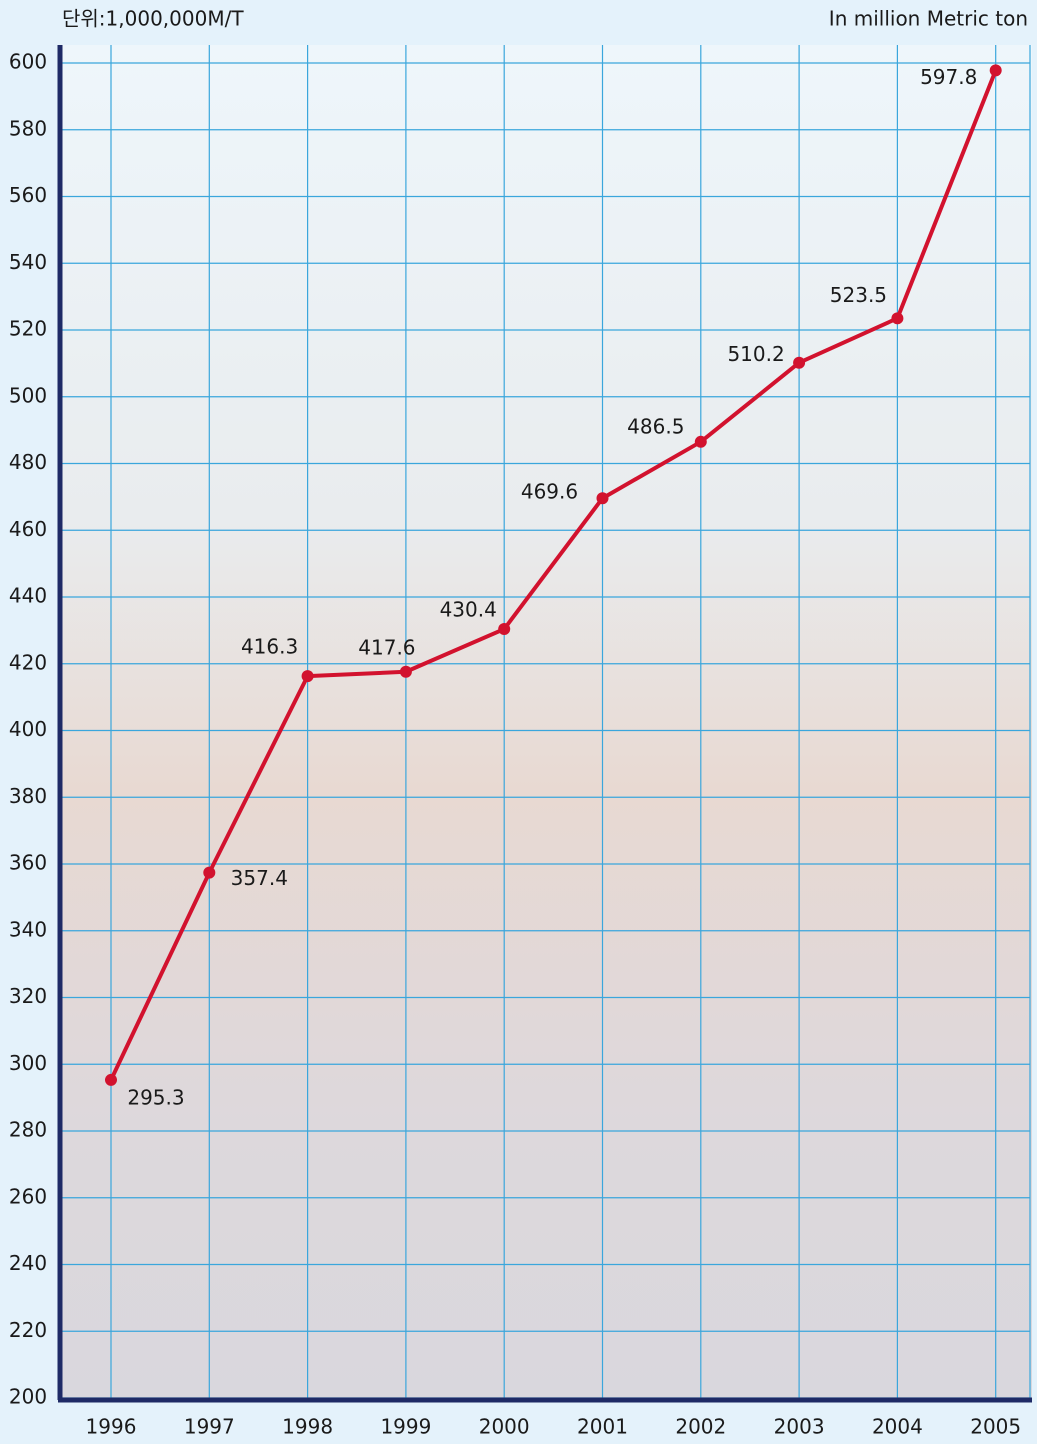 This screenshot has width=1037, height=1444. I want to click on y-tick-label: 200, so click(28, 1397).